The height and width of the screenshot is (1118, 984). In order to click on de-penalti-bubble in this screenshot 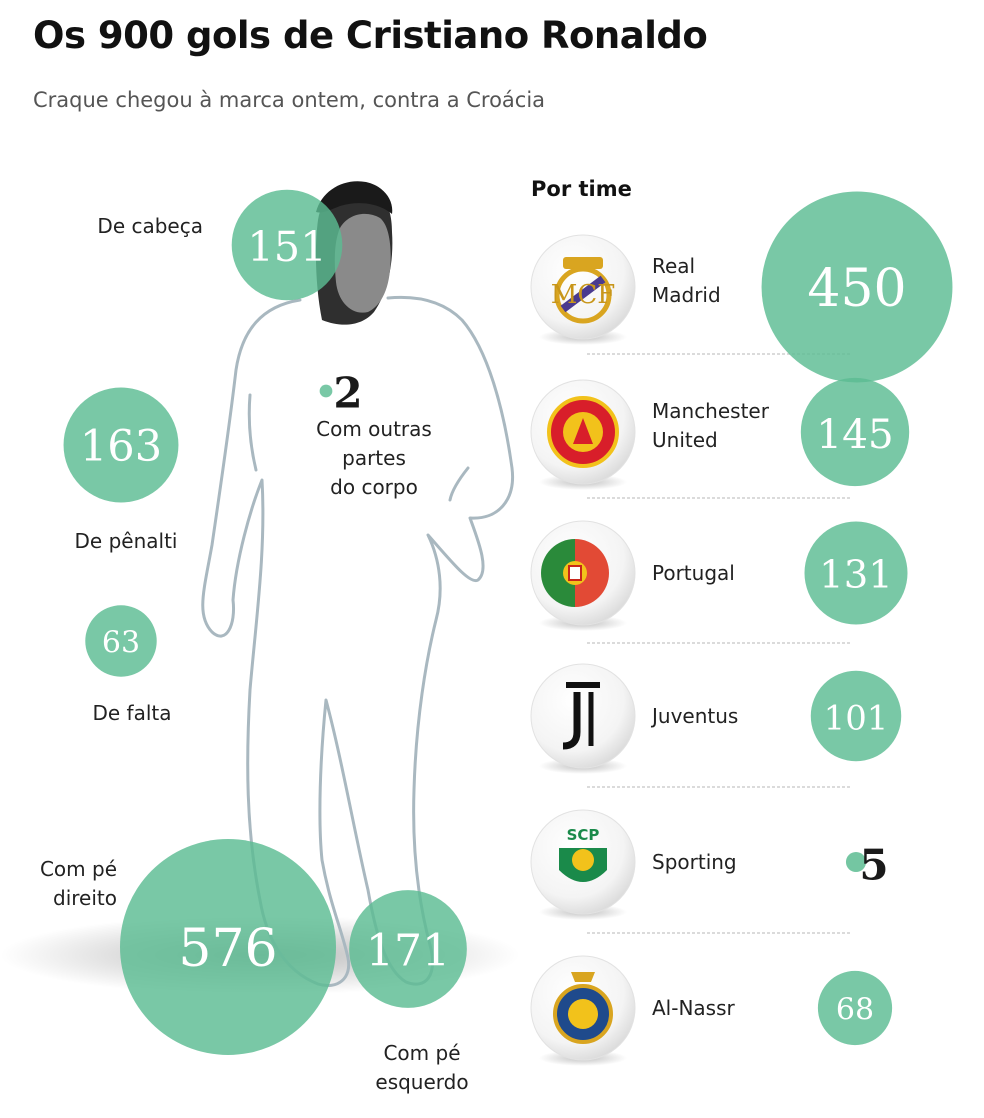, I will do `click(121, 445)`.